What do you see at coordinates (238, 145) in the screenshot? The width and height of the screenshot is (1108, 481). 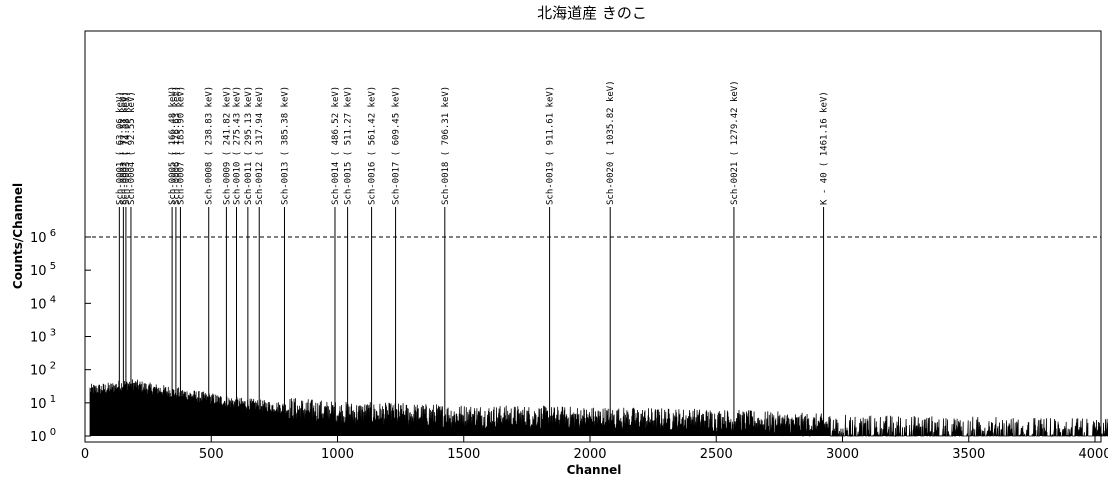 I see `peak-label: Sch-0010 ( 275.43 keV)` at bounding box center [238, 145].